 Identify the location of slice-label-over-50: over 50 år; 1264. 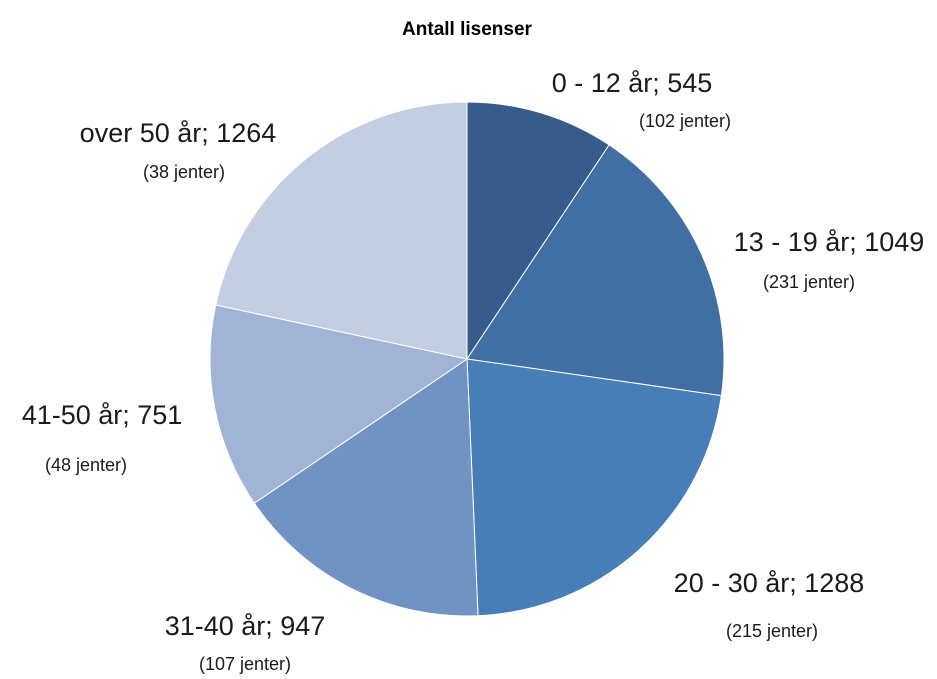
(178, 133).